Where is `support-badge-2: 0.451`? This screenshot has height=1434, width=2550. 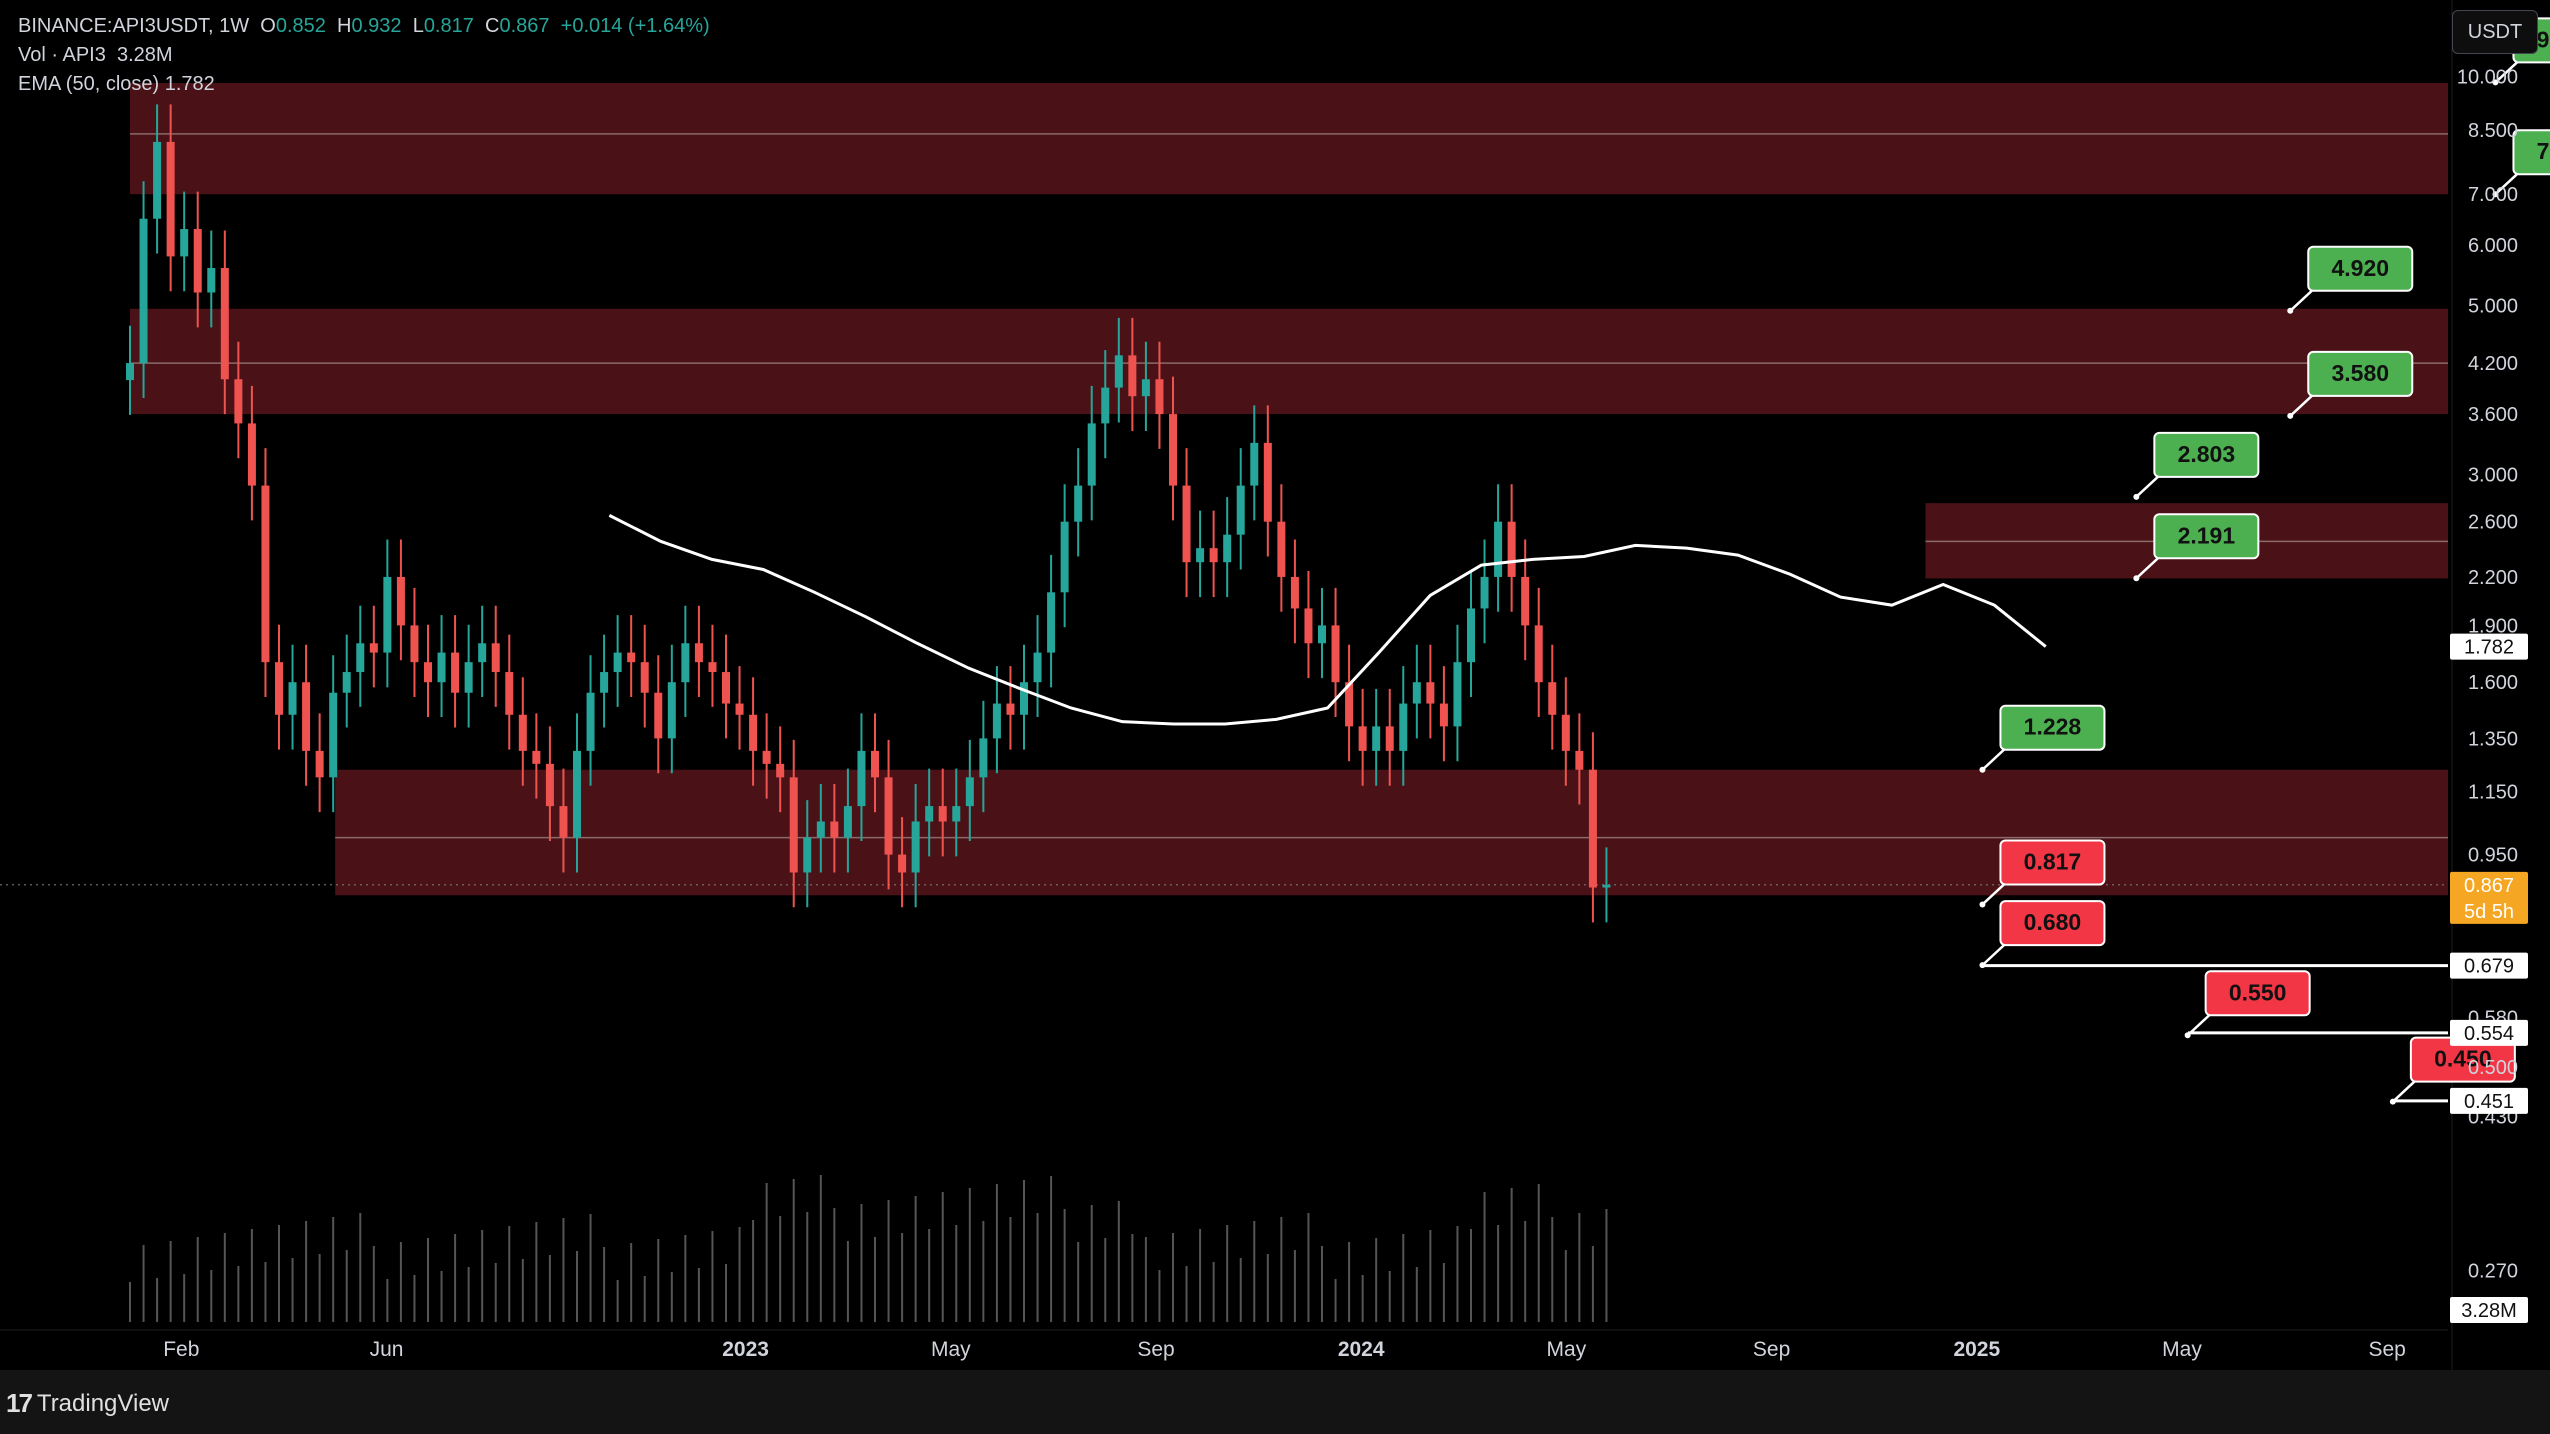
support-badge-2: 0.451 is located at coordinates (2489, 1102).